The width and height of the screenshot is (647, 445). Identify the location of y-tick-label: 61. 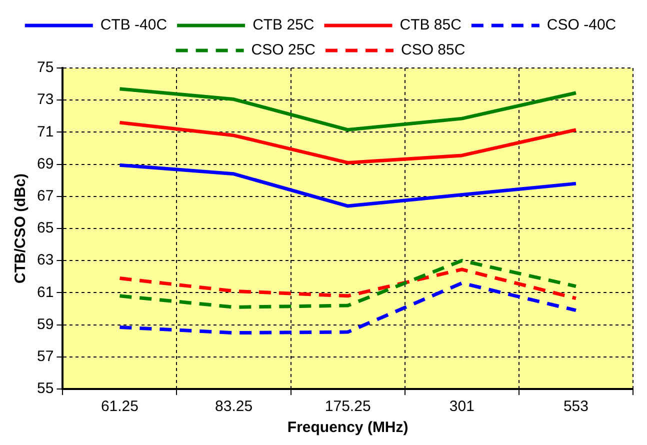
(45, 292).